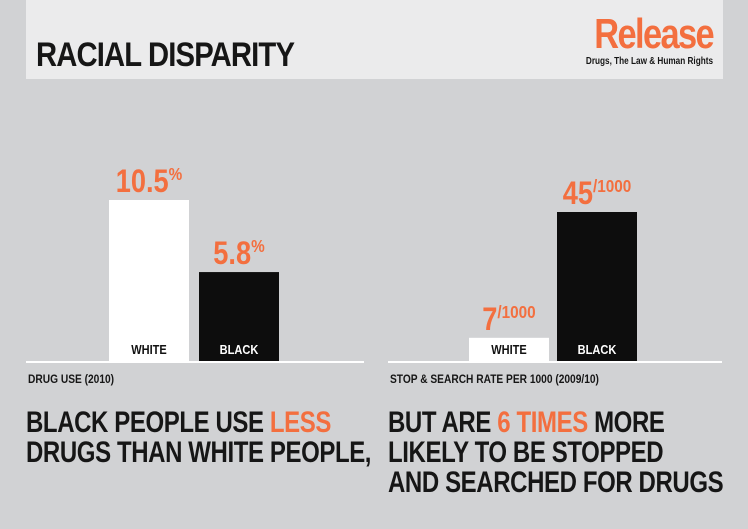 The image size is (748, 529). Describe the element at coordinates (542, 422) in the screenshot. I see `right-highlight: 6 TIMES` at that location.